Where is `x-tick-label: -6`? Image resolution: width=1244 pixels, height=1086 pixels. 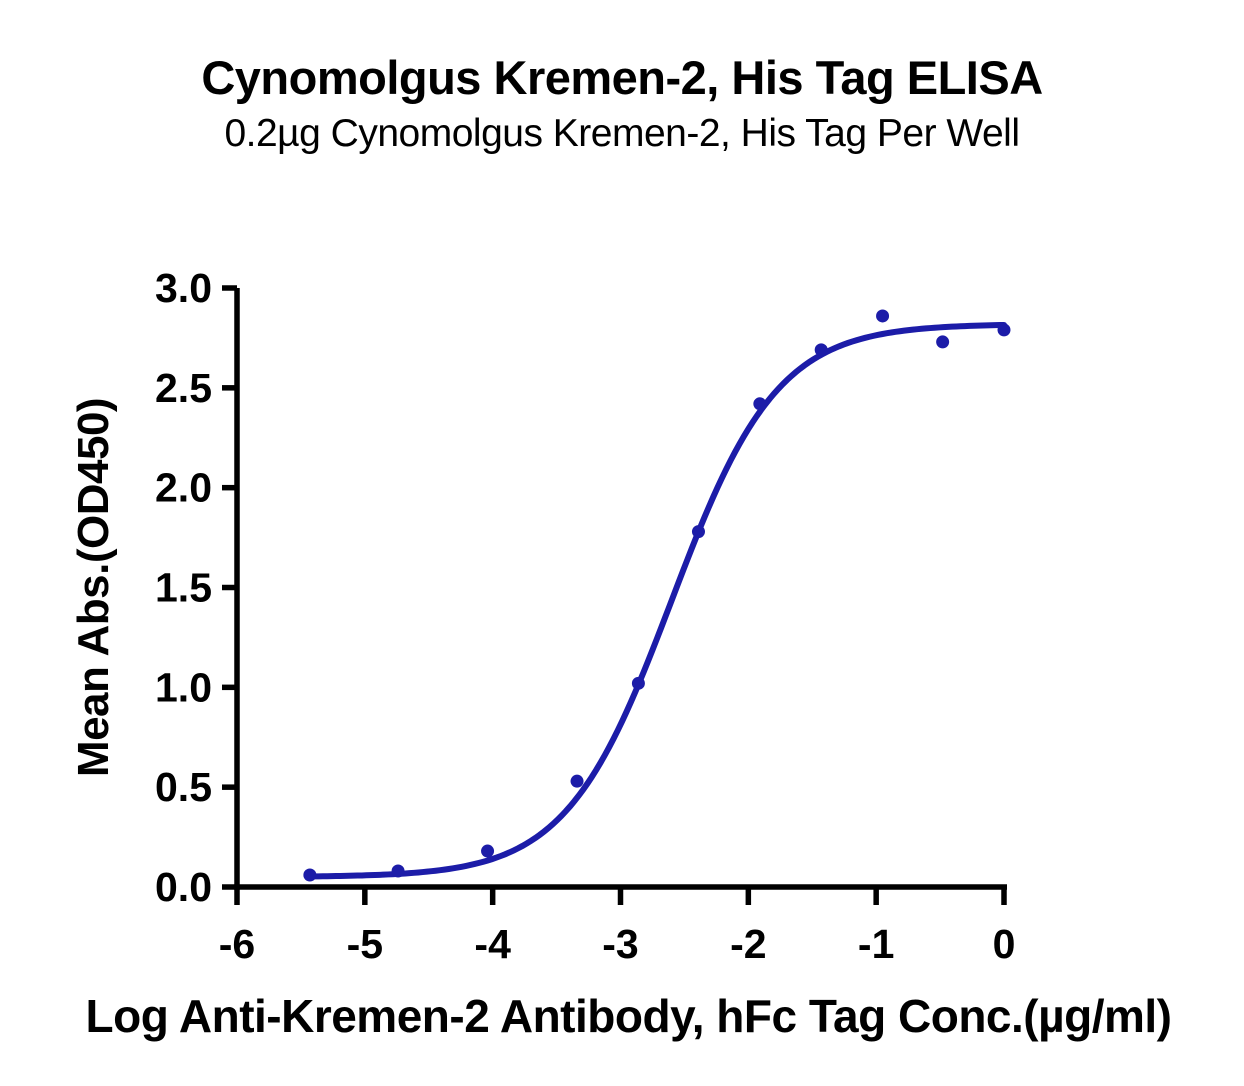
x-tick-label: -6 is located at coordinates (237, 944).